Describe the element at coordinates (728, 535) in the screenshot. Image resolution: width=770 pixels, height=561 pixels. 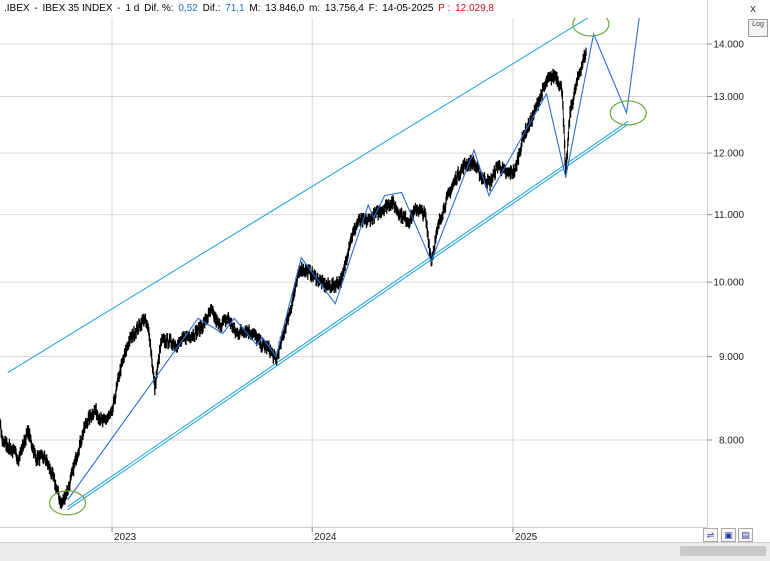
I see `save-icon: ▣` at that location.